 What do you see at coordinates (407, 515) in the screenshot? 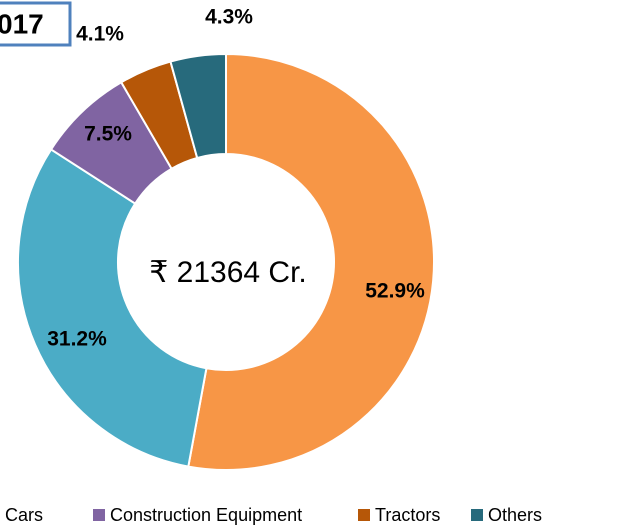
I see `legend-label: Tractors` at bounding box center [407, 515].